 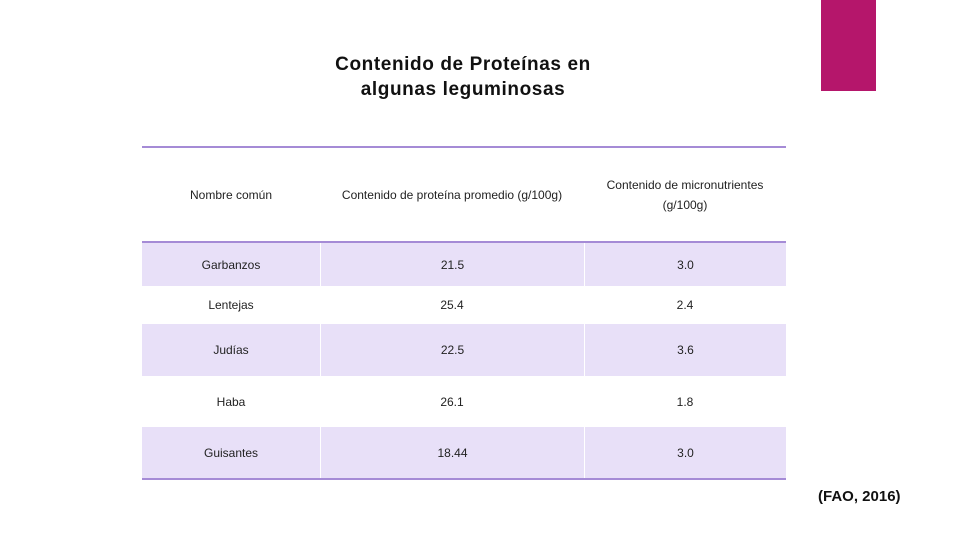 I want to click on table-row: Judías 22.5 3.6, so click(x=464, y=350).